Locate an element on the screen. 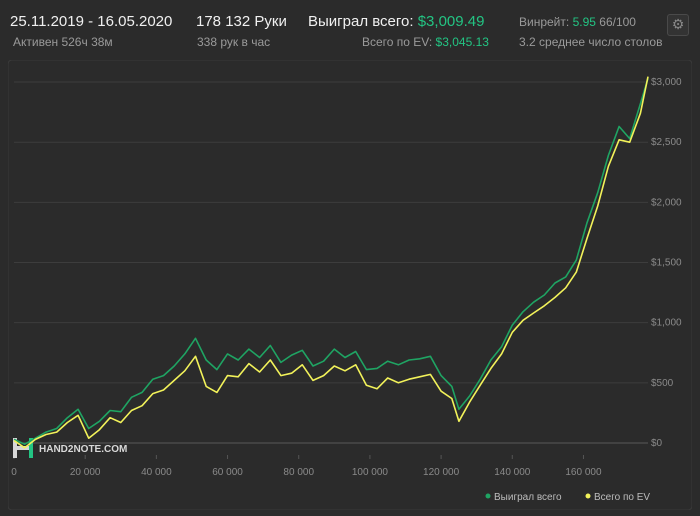 This screenshot has height=516, width=700. gear-icon: ⚙ is located at coordinates (678, 25).